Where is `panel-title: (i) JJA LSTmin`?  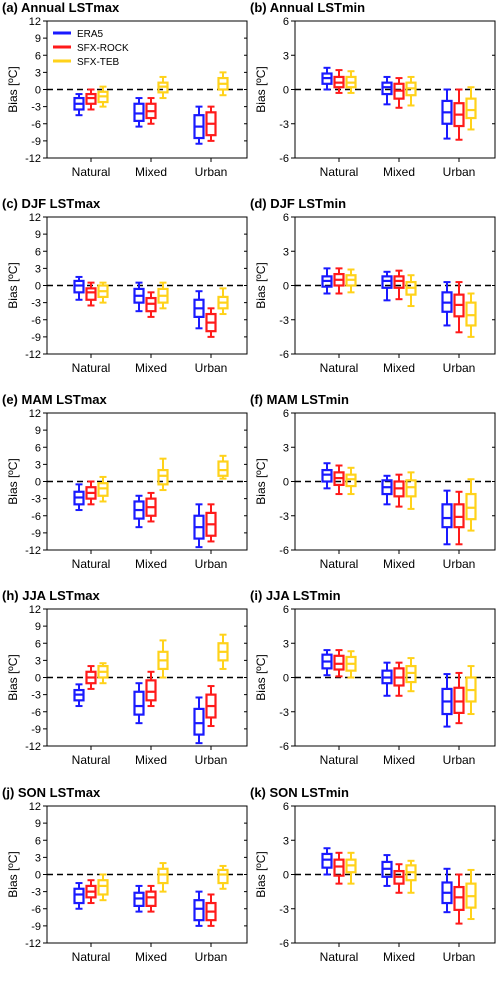
panel-title: (i) JJA LSTmin is located at coordinates (295, 595).